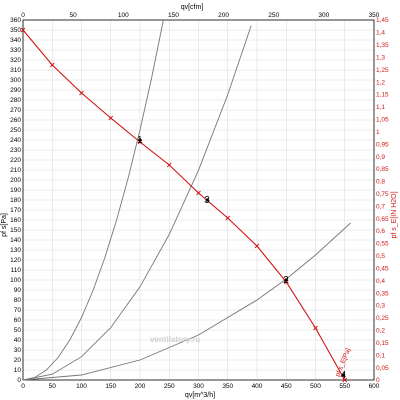  What do you see at coordinates (380, 281) in the screenshot?
I see `right-tick-label: 0,4` at bounding box center [380, 281].